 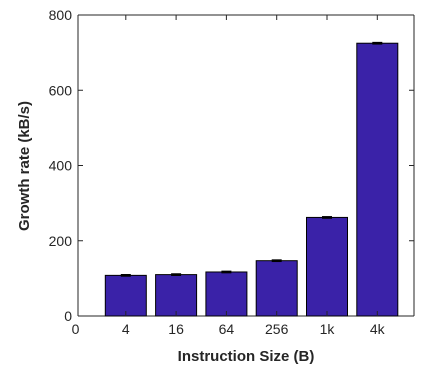 What do you see at coordinates (327, 266) in the screenshot?
I see `bar-1k` at bounding box center [327, 266].